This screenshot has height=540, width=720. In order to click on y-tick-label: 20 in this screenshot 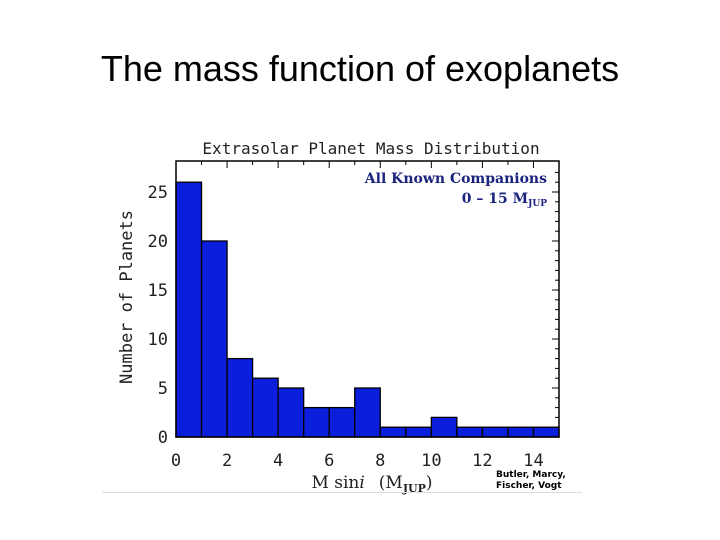, I will do `click(158, 242)`.